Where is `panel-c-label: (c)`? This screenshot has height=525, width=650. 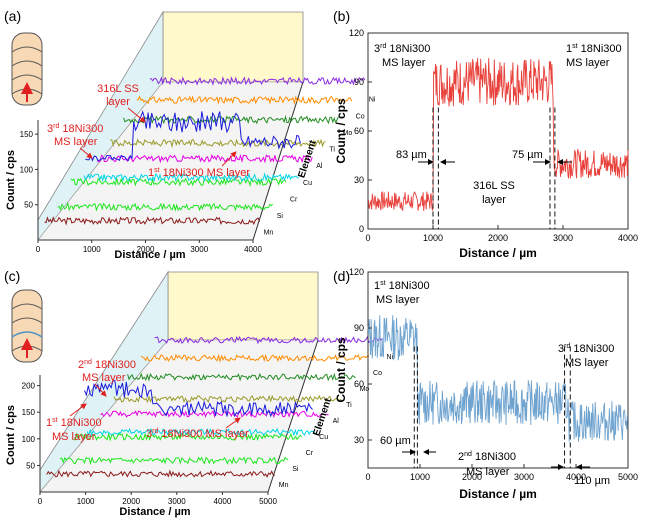 panel-c-label: (c) is located at coordinates (12, 276).